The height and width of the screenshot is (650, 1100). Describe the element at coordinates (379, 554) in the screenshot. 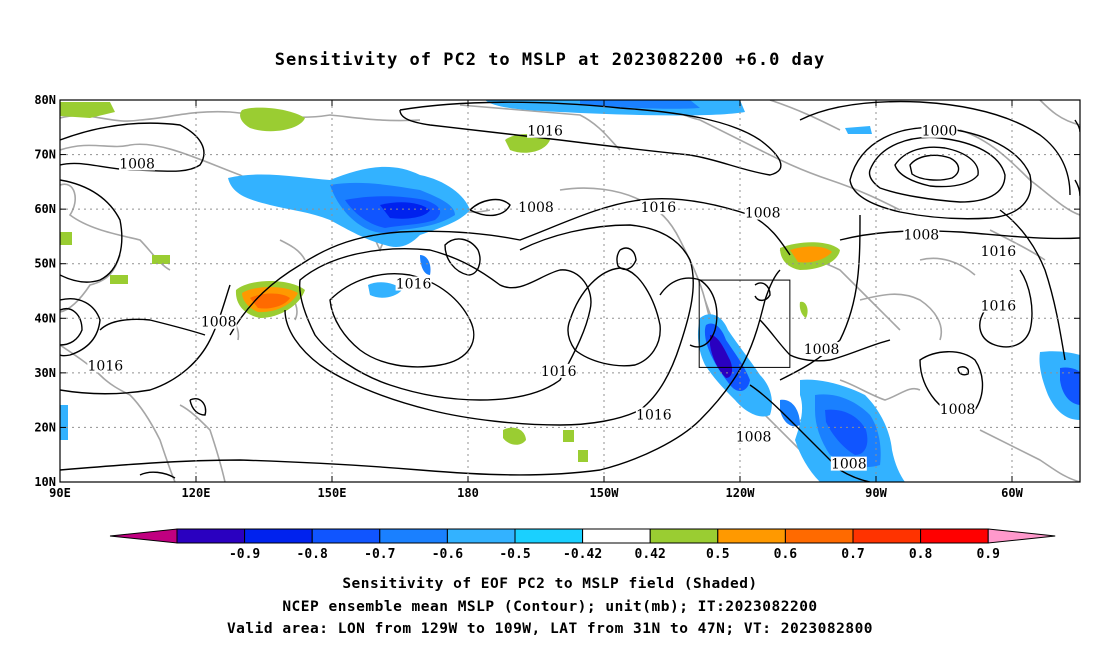

I see `colorbar-label: -0.7` at that location.